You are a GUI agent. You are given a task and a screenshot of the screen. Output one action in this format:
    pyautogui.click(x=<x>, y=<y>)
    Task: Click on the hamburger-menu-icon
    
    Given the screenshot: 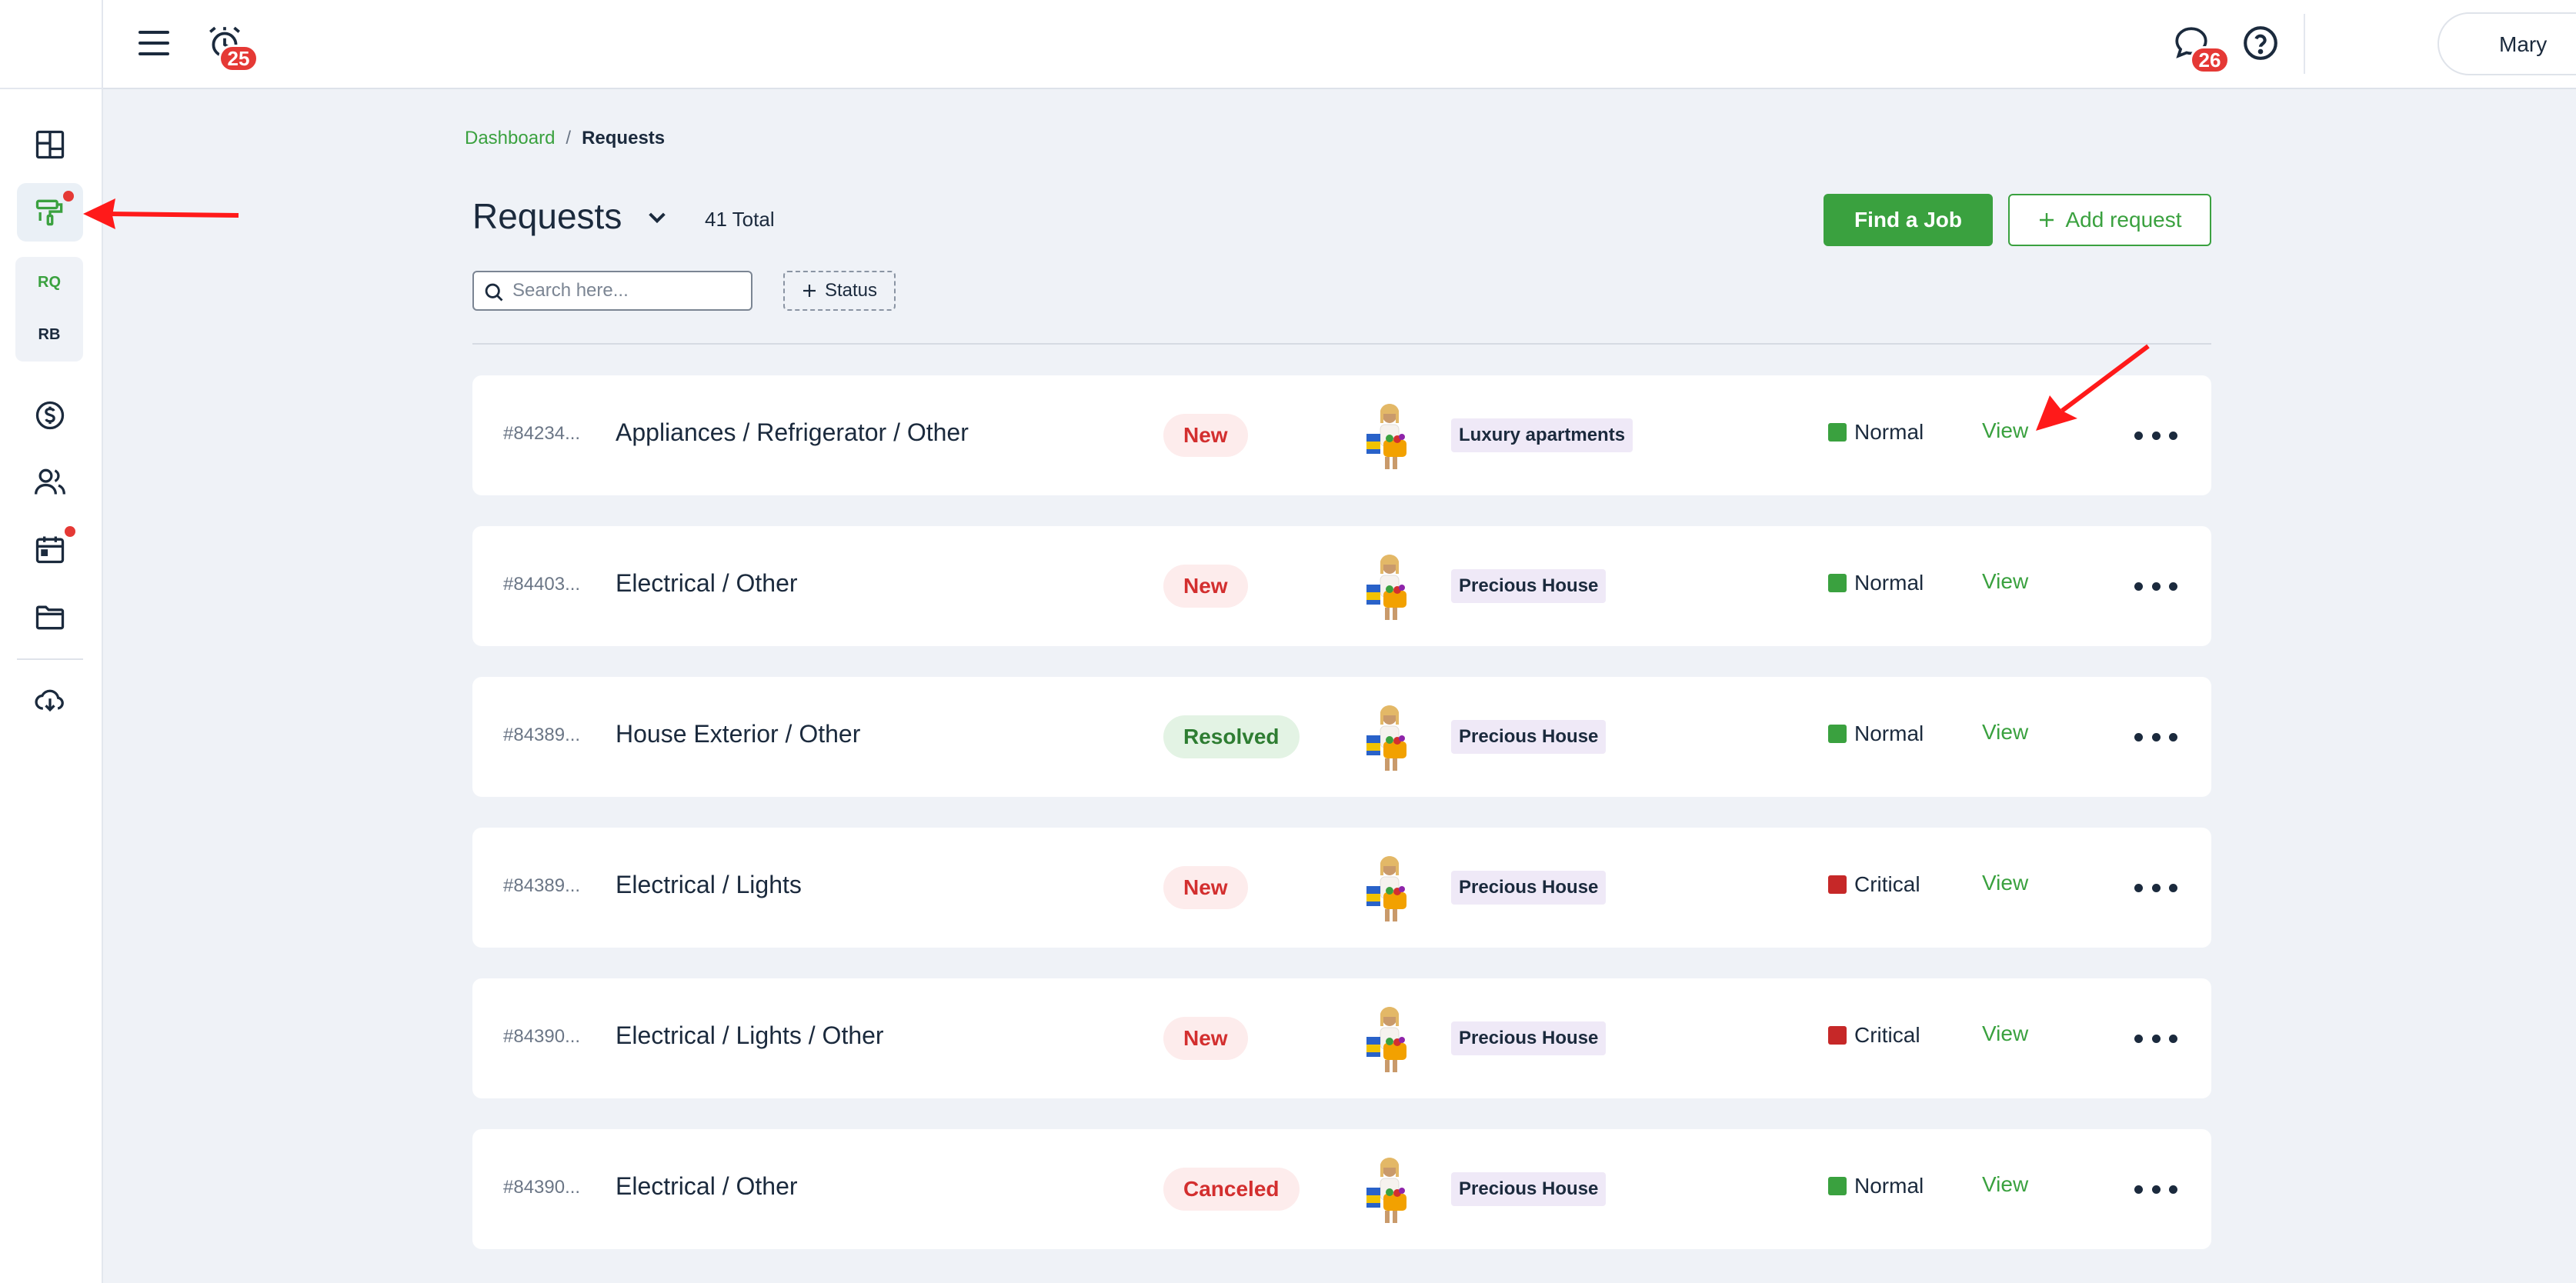 What is the action you would take?
    pyautogui.click(x=153, y=43)
    